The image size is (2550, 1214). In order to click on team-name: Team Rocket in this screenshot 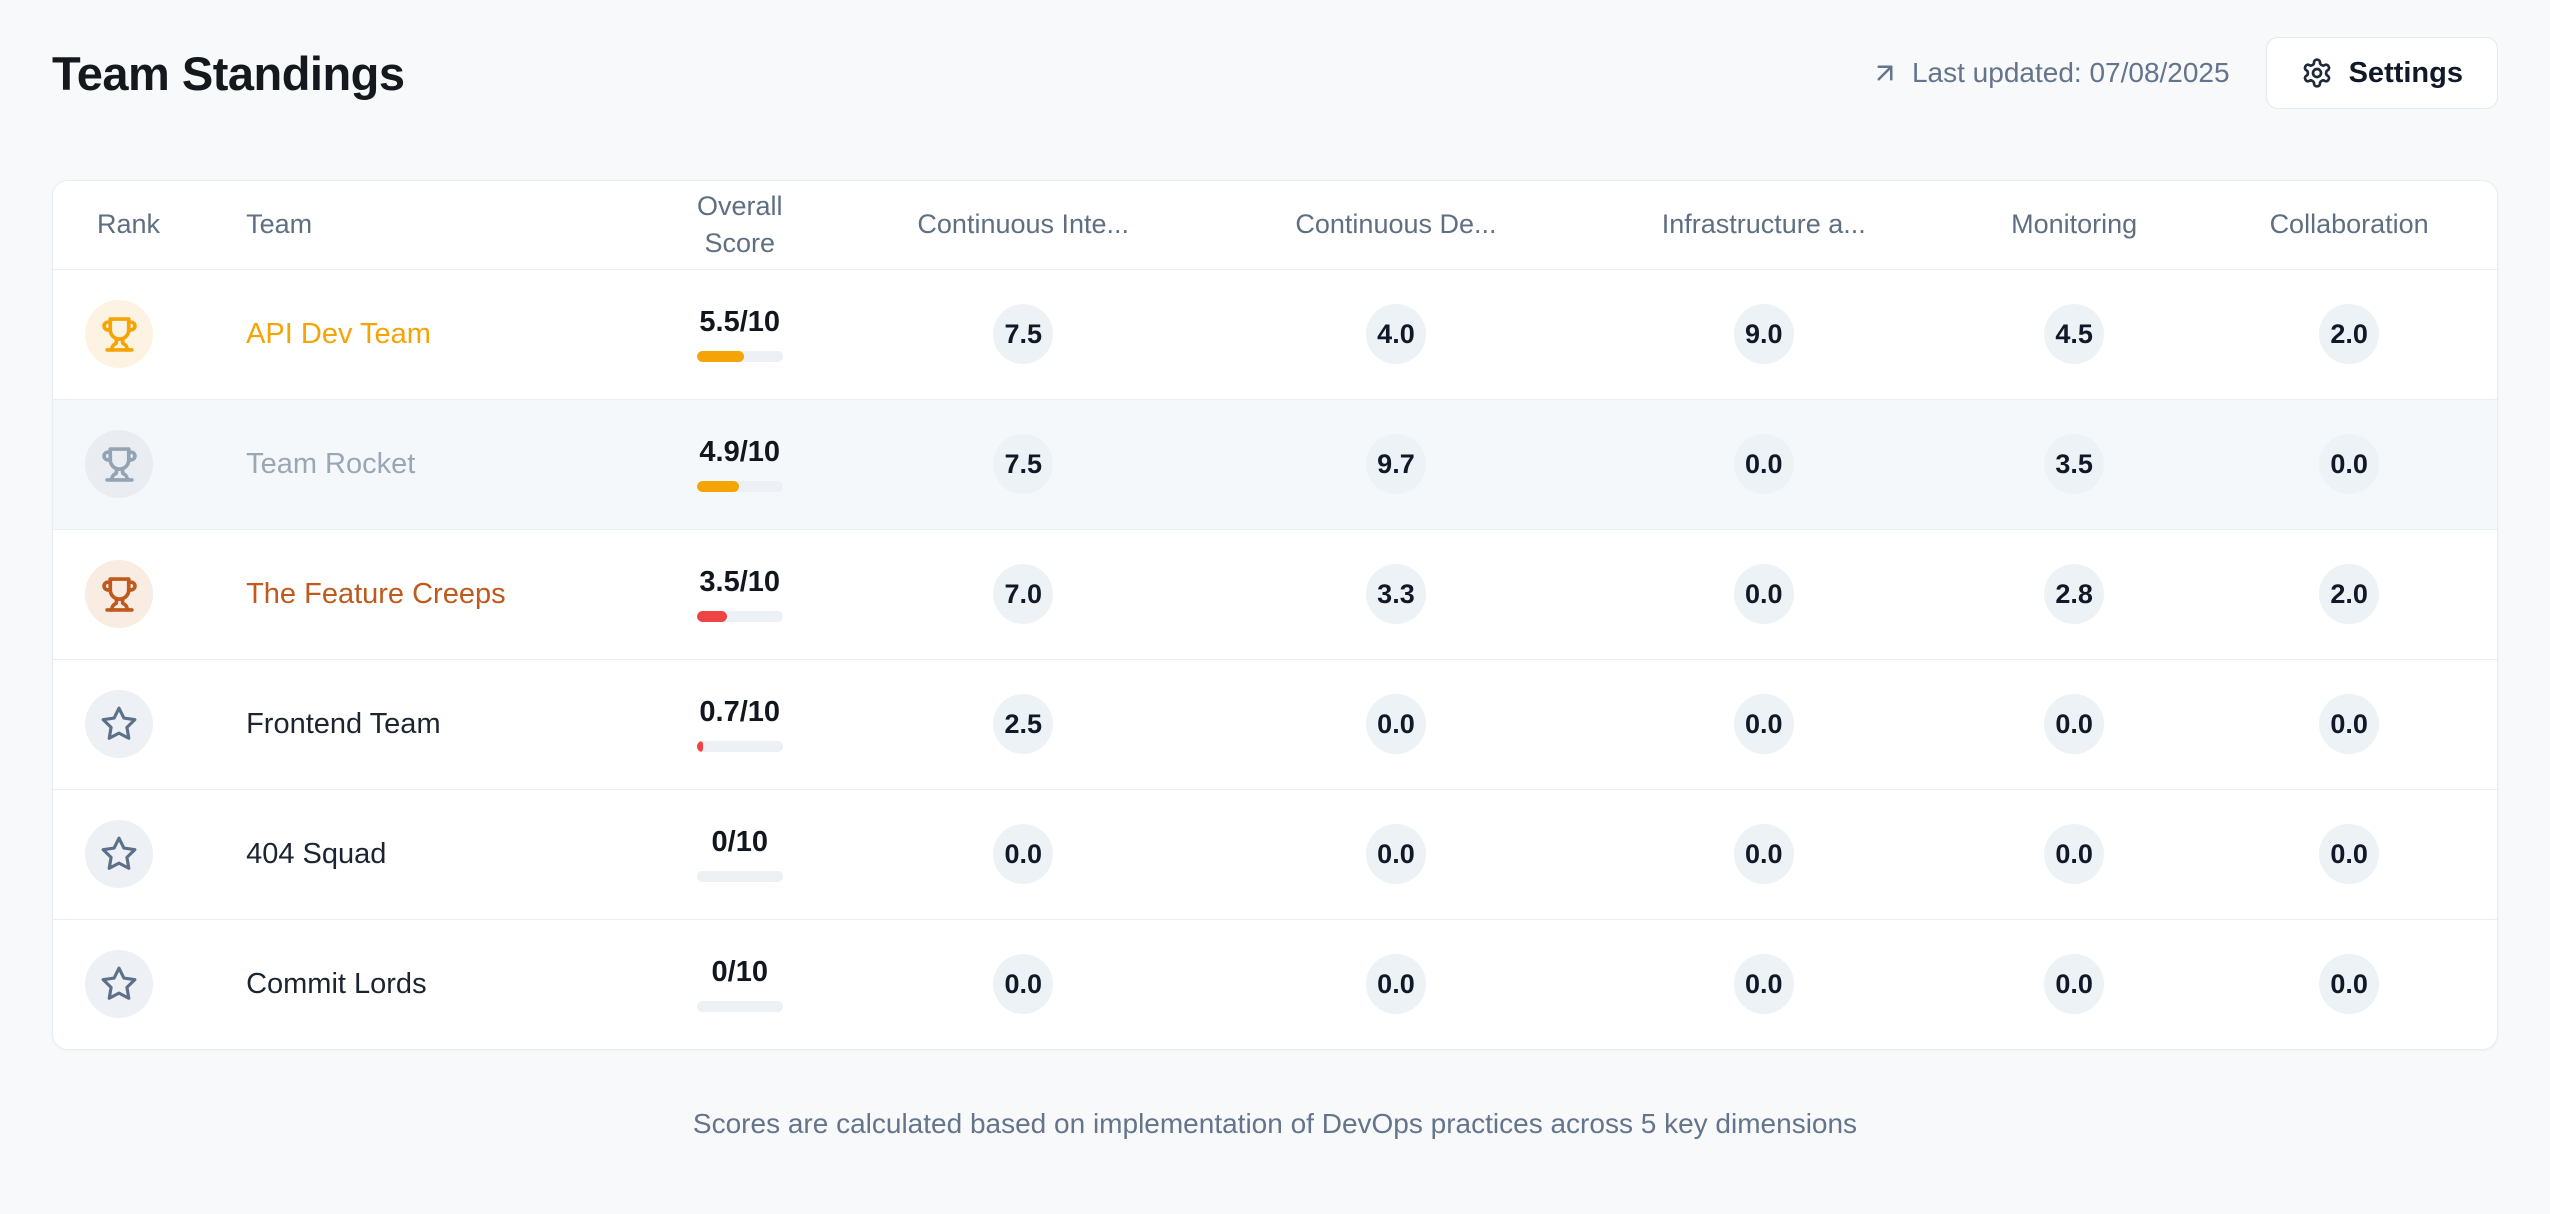, I will do `click(331, 463)`.